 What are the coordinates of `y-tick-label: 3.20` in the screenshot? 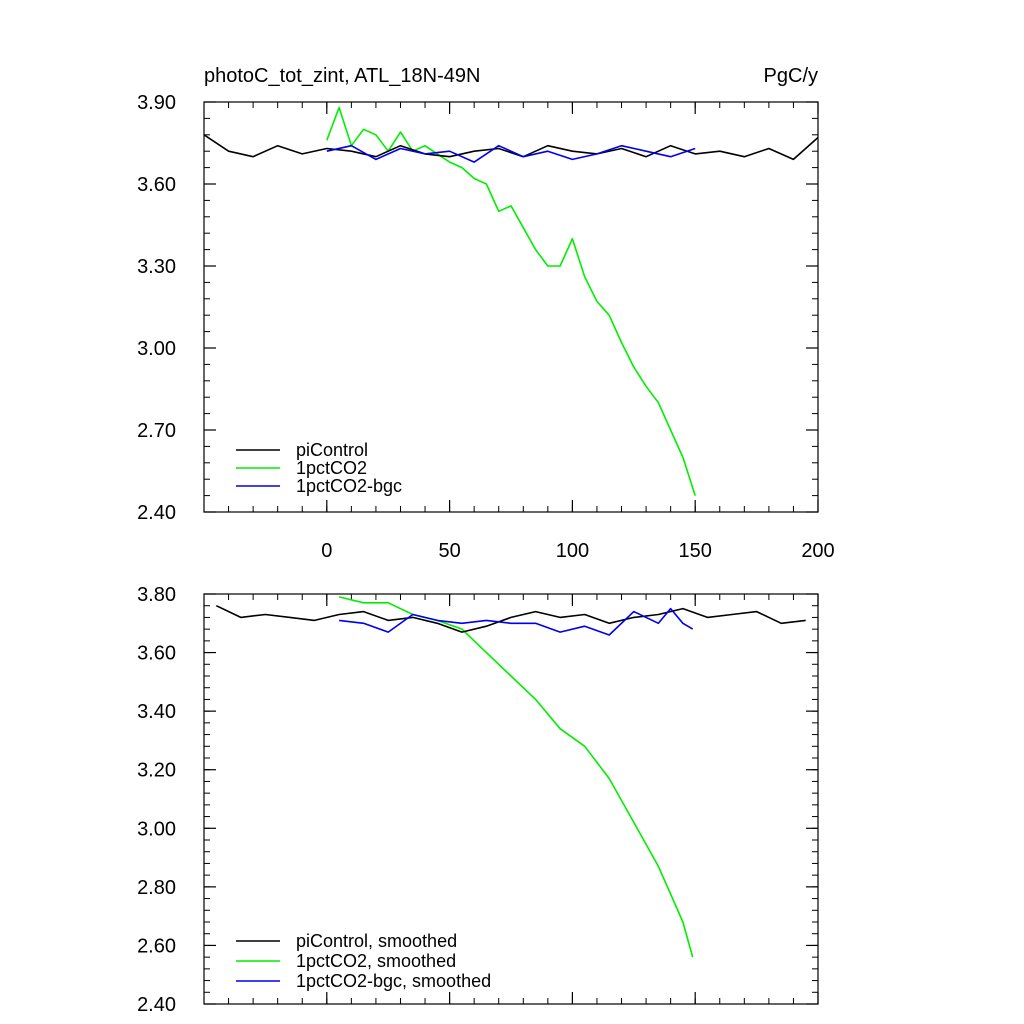 It's located at (156, 771).